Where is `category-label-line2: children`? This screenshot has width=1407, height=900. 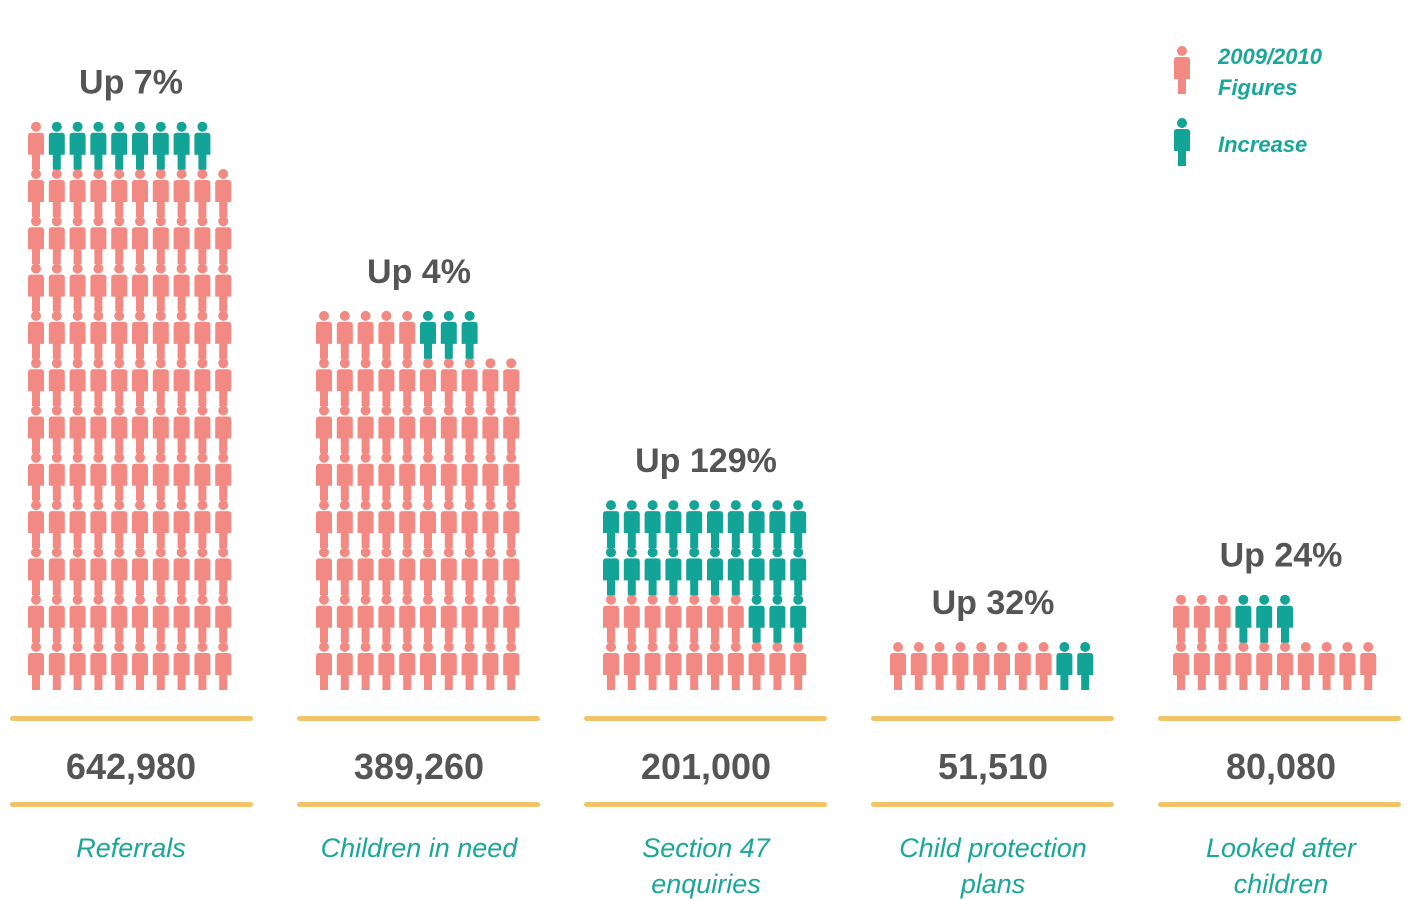
category-label-line2: children is located at coordinates (1281, 884).